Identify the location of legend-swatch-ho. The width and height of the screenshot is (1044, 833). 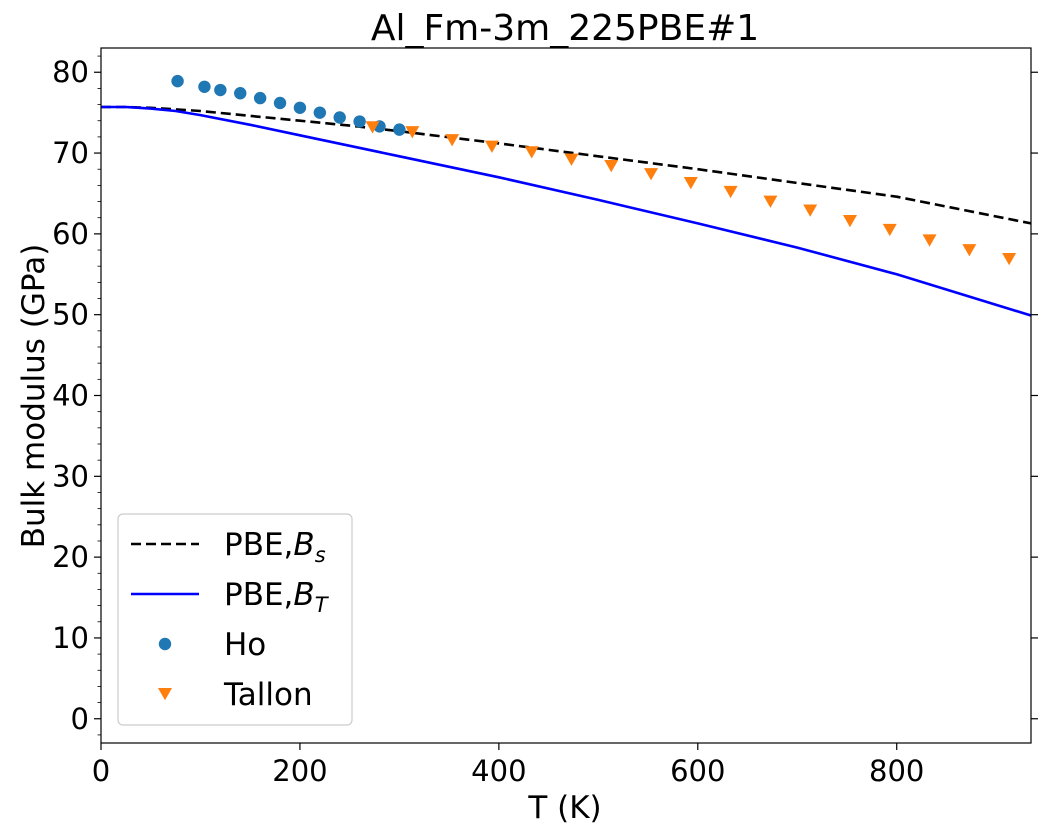
(165, 644).